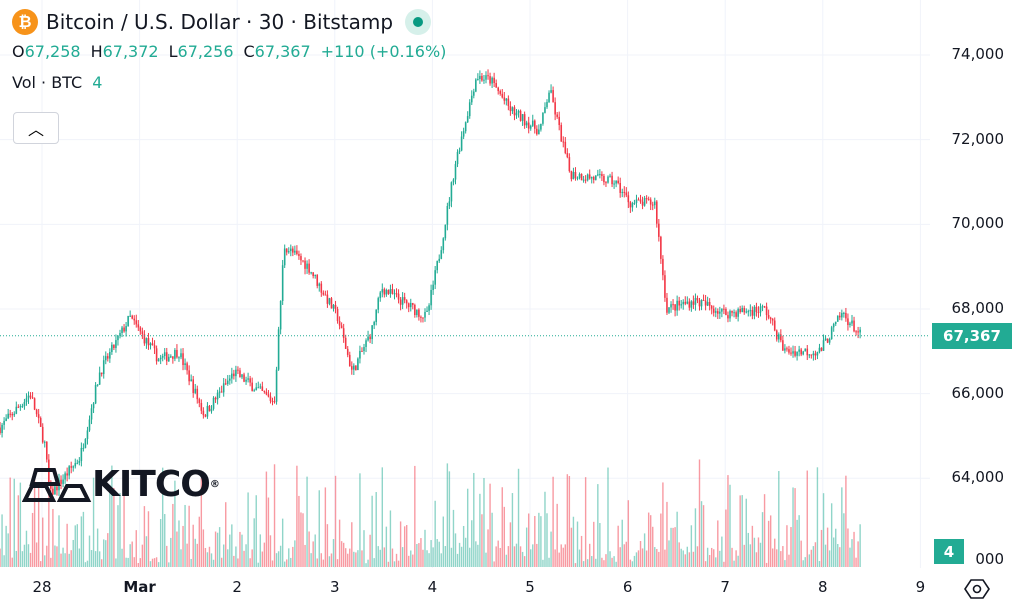 The image size is (1020, 607). Describe the element at coordinates (989, 559) in the screenshot. I see `price-axis-label: 000` at that location.